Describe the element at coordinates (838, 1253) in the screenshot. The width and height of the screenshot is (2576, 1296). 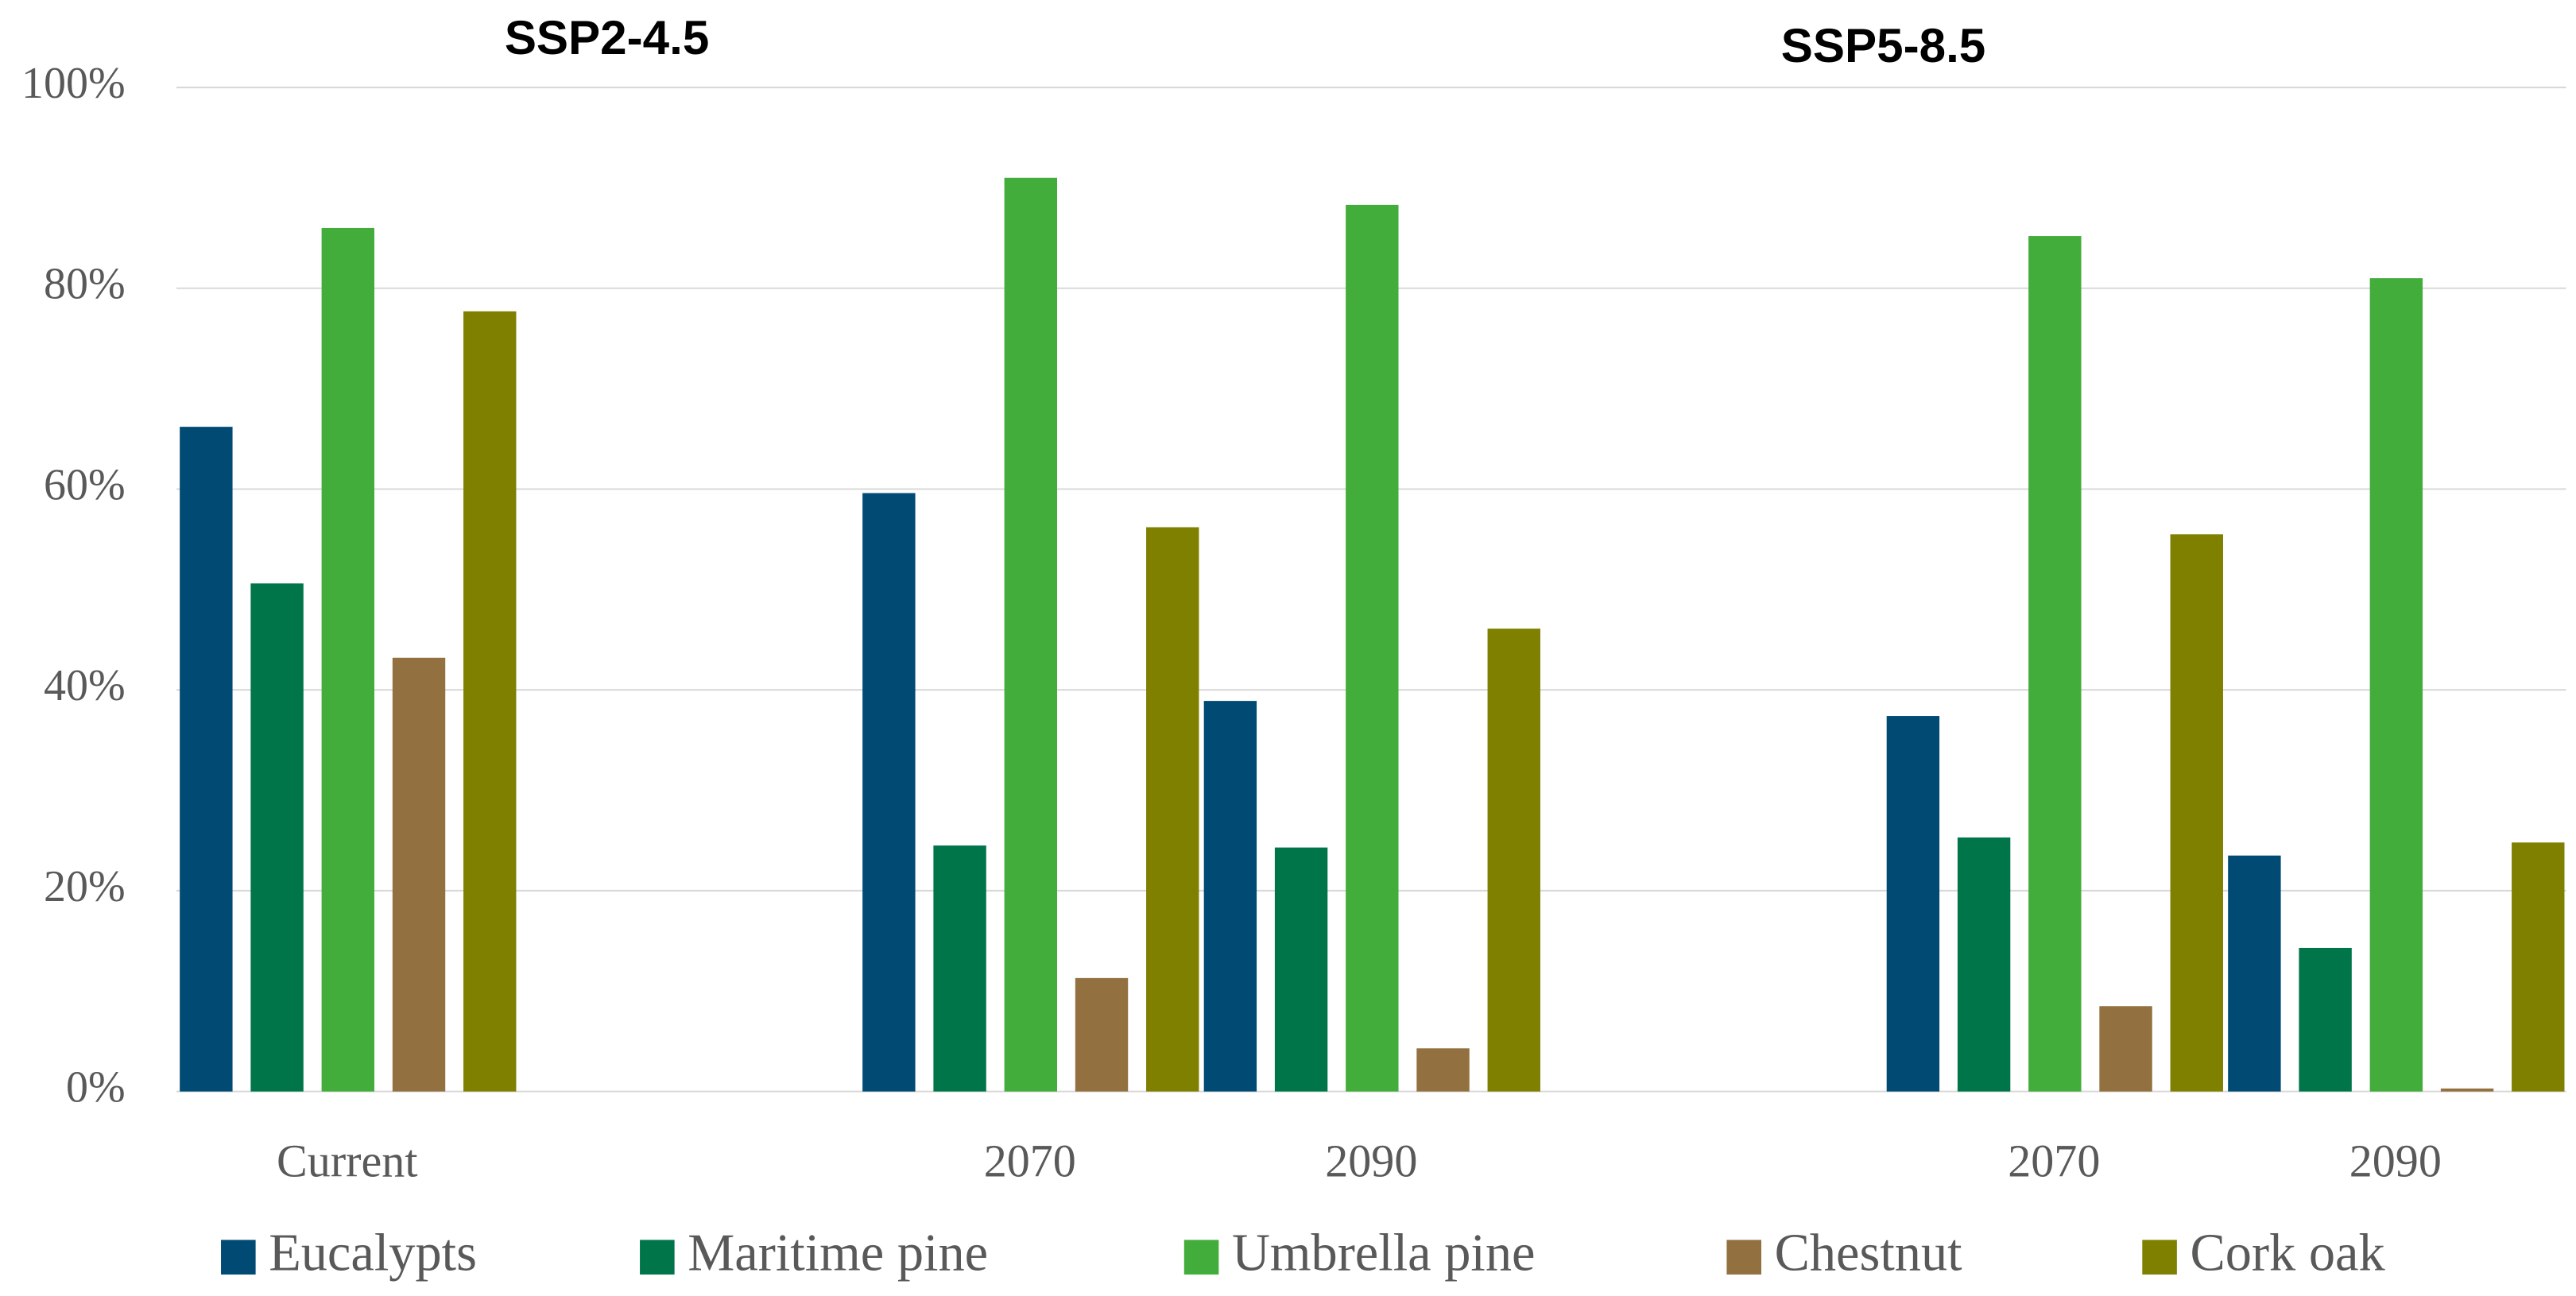
I see `legend-label: Maritime pine` at that location.